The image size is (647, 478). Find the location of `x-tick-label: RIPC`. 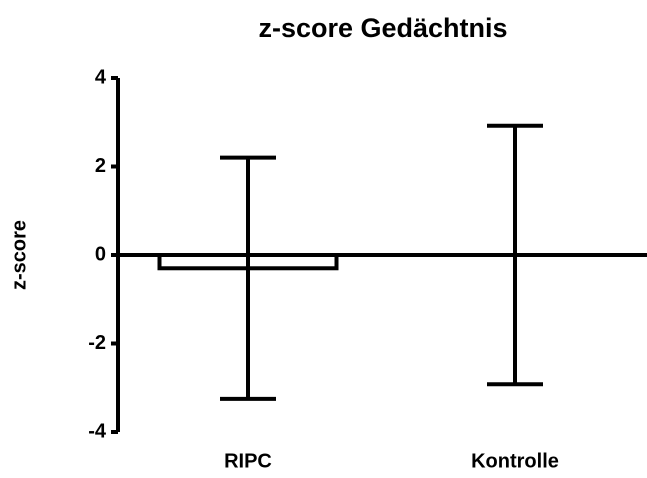

x-tick-label: RIPC is located at coordinates (248, 461).